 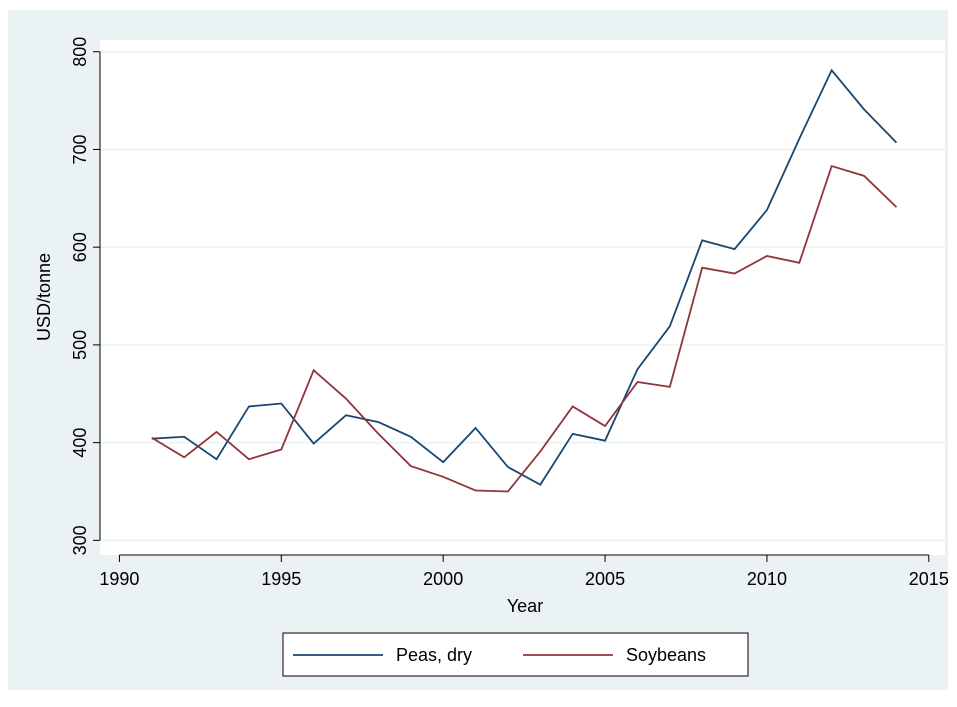 I want to click on x-tick-label: 2015, so click(x=929, y=579).